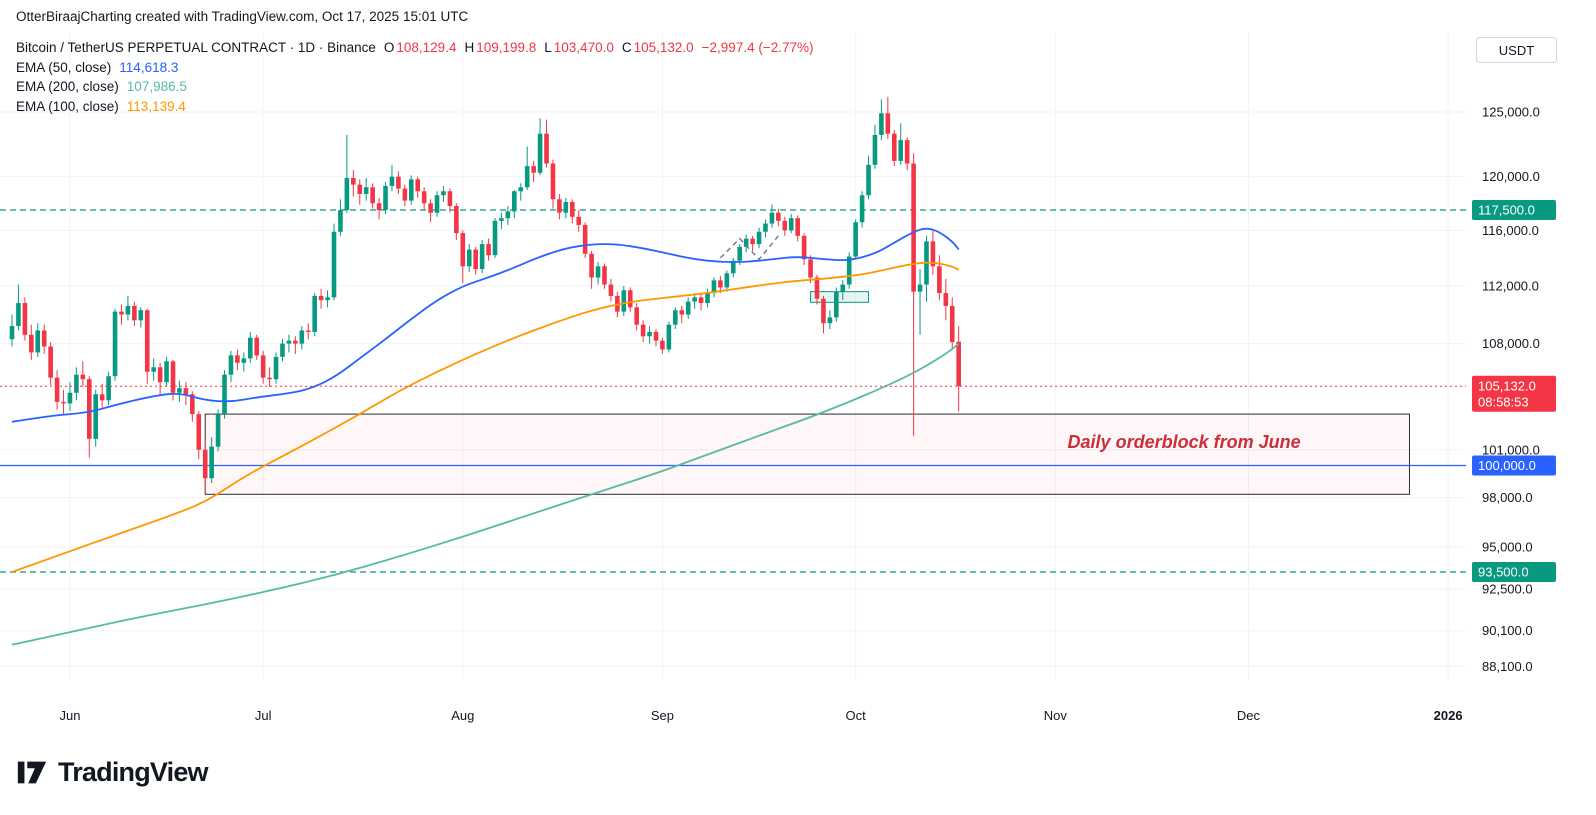 The width and height of the screenshot is (1596, 815). Describe the element at coordinates (1511, 176) in the screenshot. I see `price-label: 120,000.0` at that location.